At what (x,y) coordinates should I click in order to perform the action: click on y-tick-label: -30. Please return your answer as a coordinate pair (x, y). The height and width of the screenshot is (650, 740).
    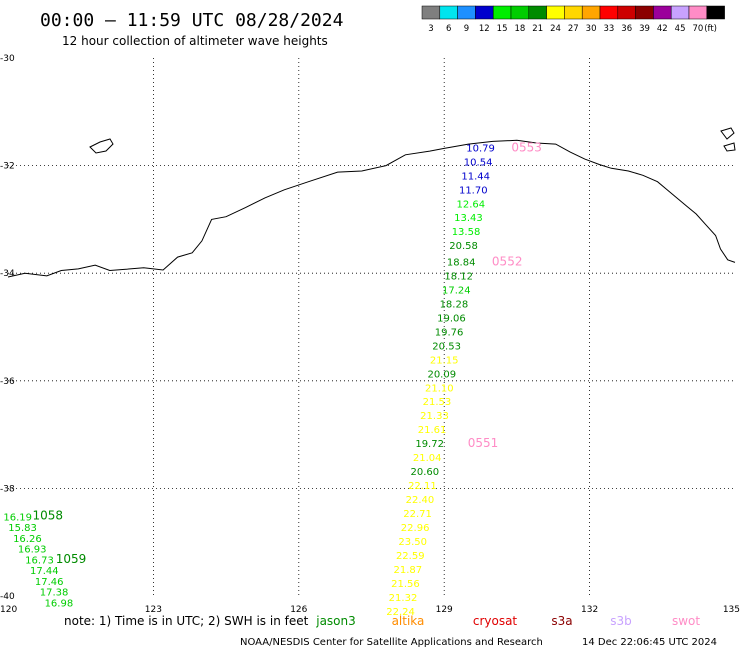
    Looking at the image, I should click on (7, 59).